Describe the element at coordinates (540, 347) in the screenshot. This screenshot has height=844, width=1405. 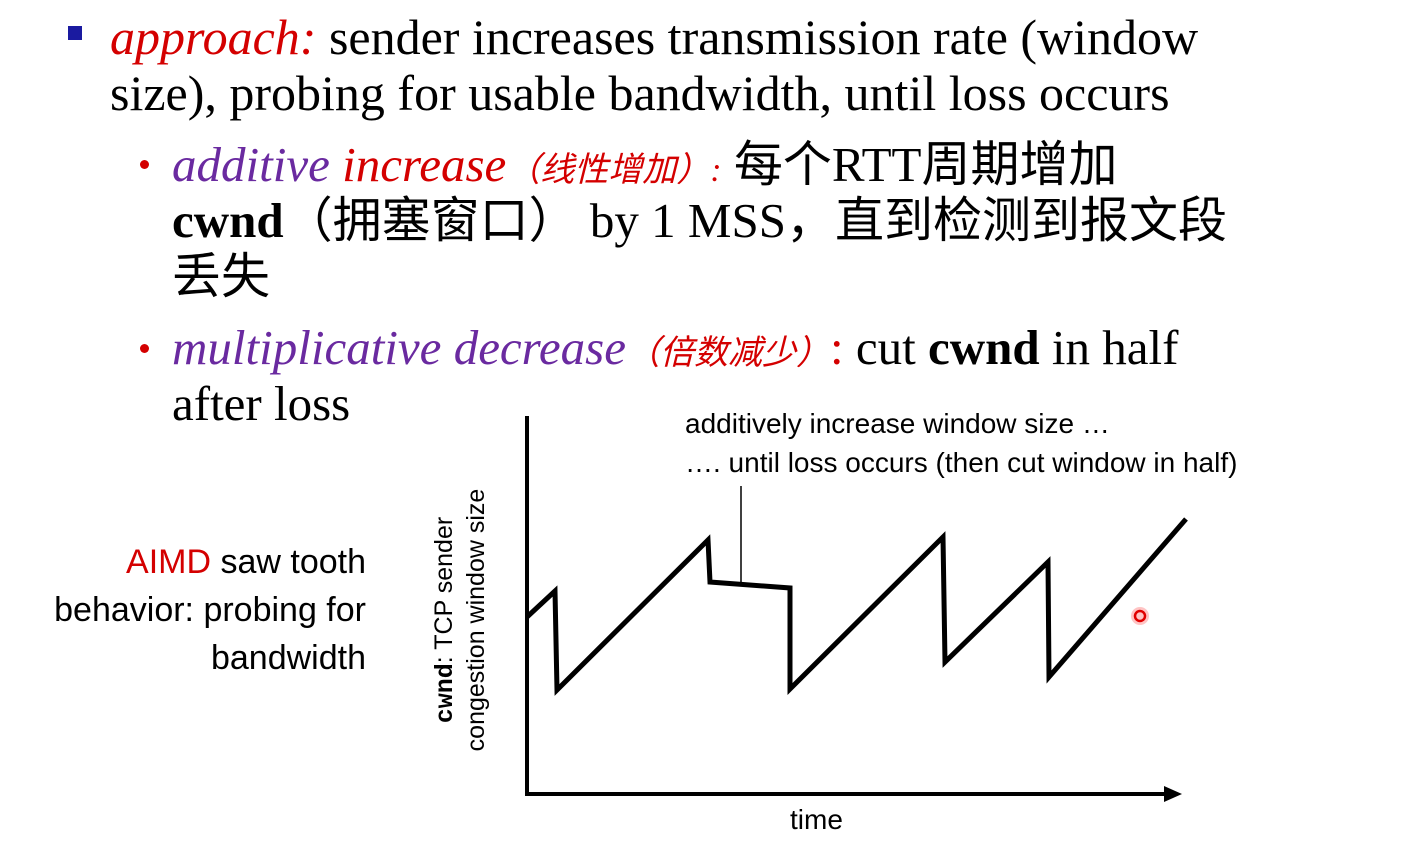
I see `decrease-word: decrease` at that location.